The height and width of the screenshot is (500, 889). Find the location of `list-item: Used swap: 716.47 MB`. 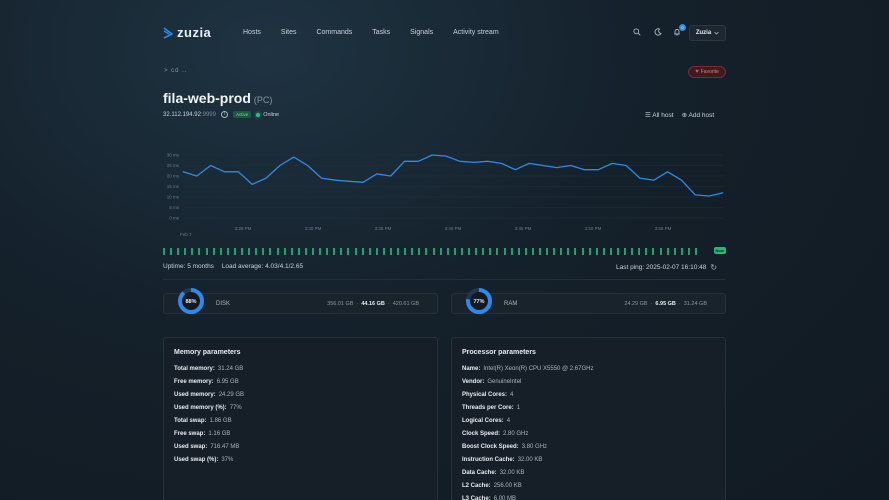

list-item: Used swap: 716.47 MB is located at coordinates (209, 450).